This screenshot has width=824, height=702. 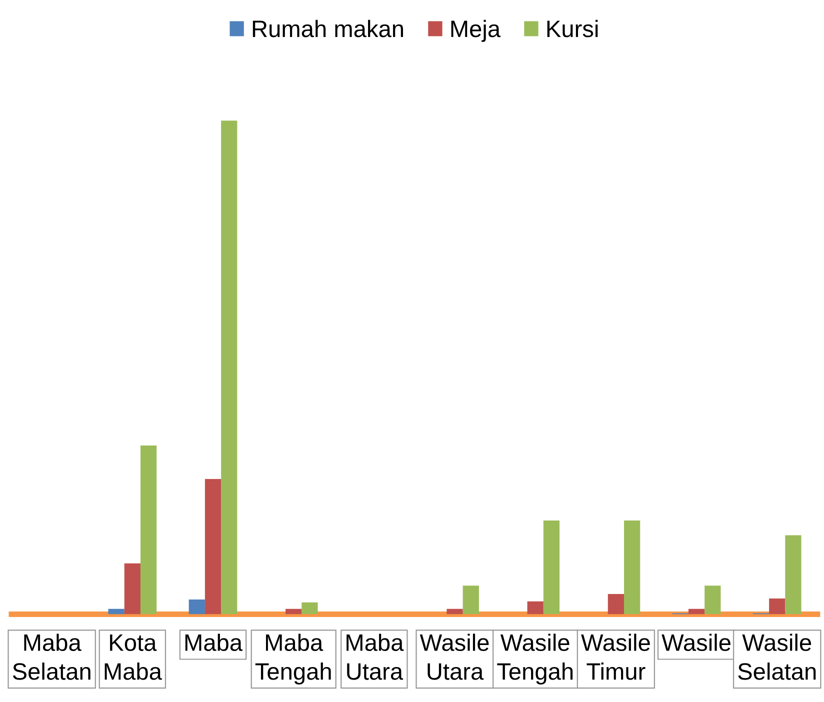 I want to click on x-tick-label: Wasile Selatan, so click(x=777, y=657).